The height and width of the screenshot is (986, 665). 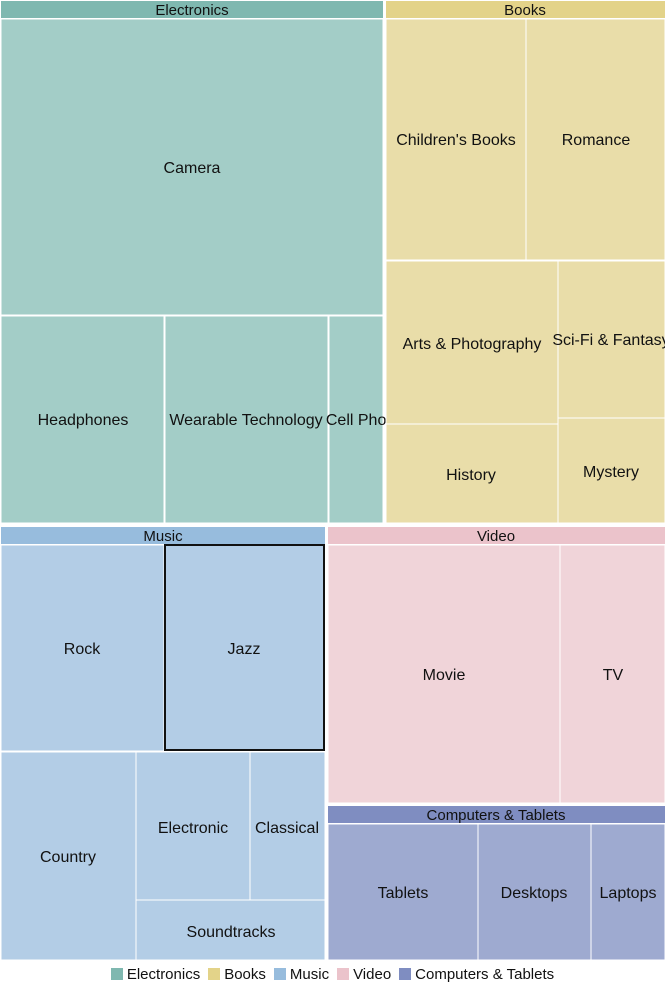 I want to click on leaf-label-headphones: Headphones, so click(x=83, y=420).